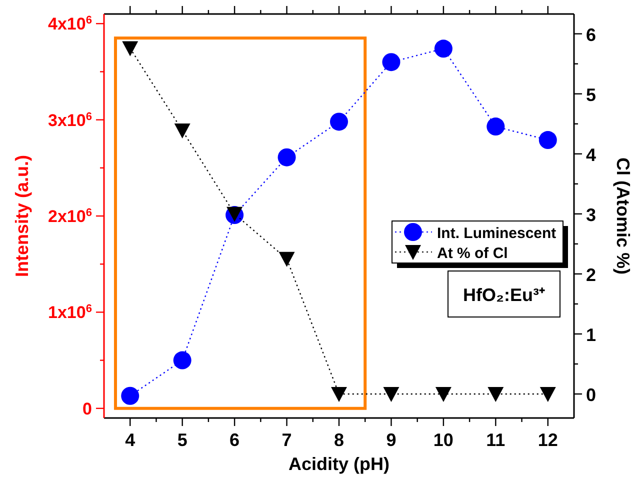 Image resolution: width=638 pixels, height=479 pixels. I want to click on y2-tick-label: 6, so click(591, 34).